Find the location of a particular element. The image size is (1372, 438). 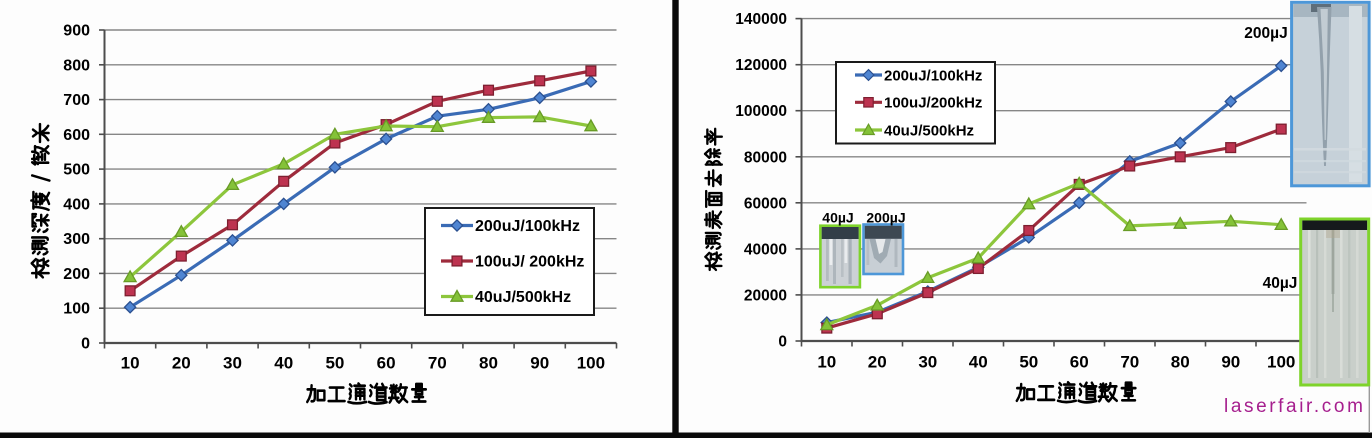

svg-text: 200 is located at coordinates (76, 274).